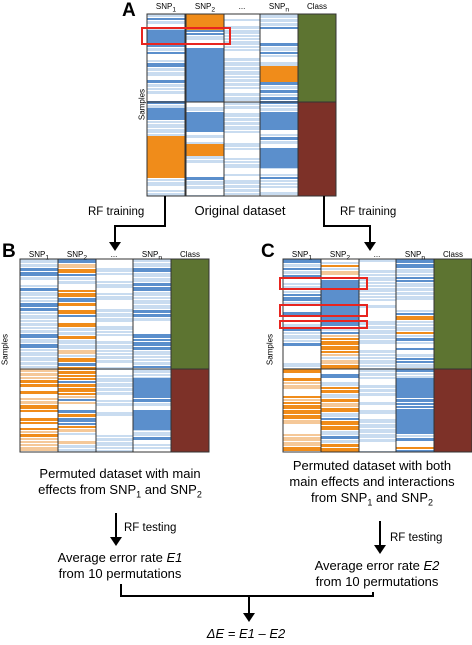  Describe the element at coordinates (268, 251) in the screenshot. I see `panel-letter-c: C` at that location.